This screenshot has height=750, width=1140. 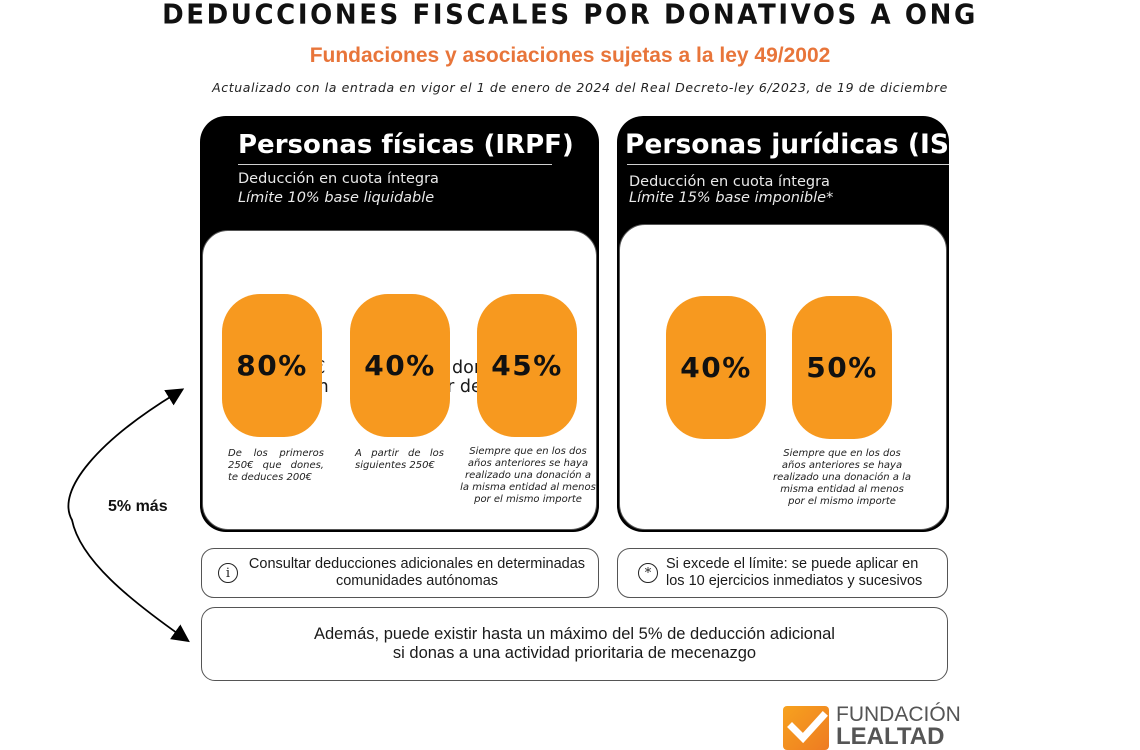 I want to click on percentage-value: 80%, so click(x=272, y=365).